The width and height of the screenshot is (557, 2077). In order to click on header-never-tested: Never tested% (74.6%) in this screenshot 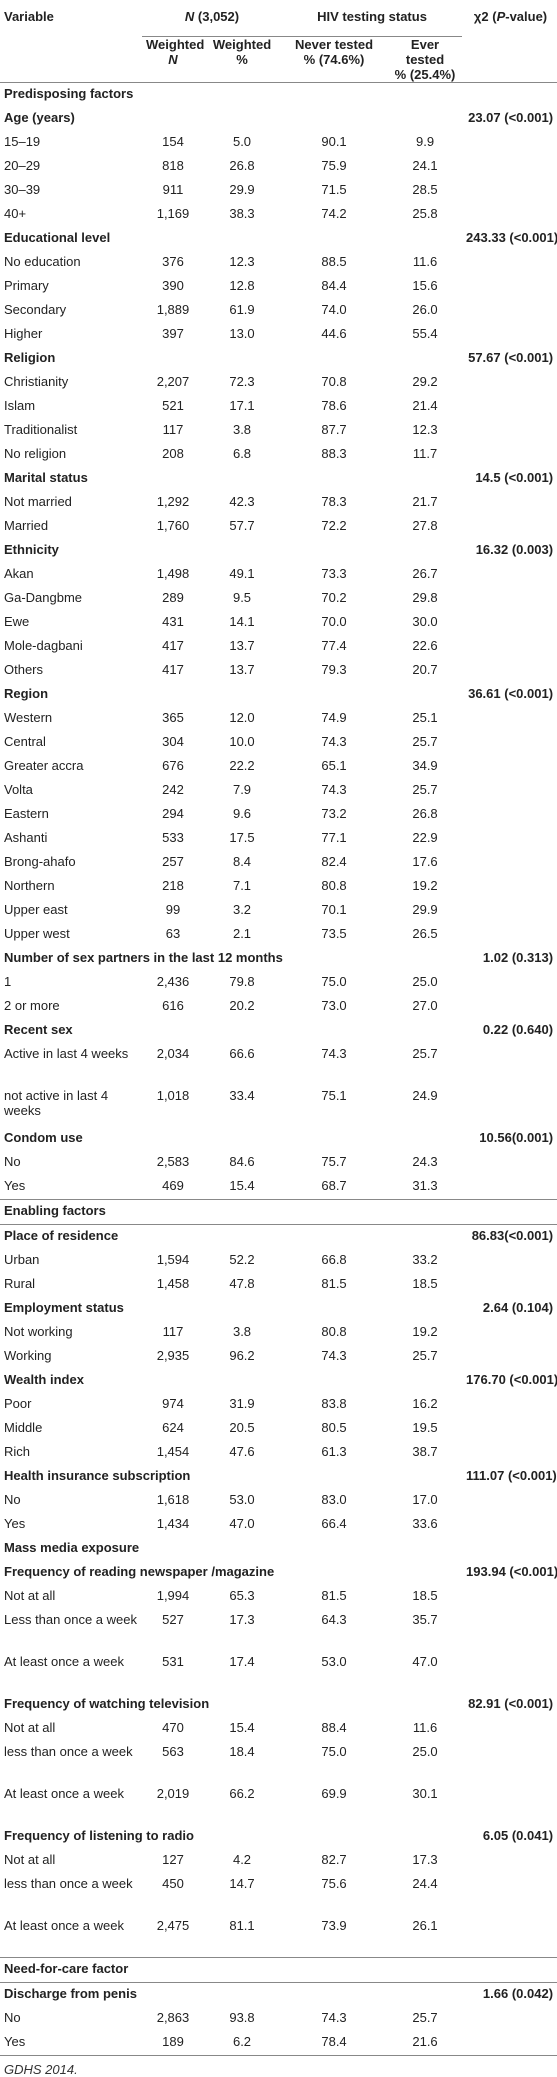, I will do `click(333, 60)`.